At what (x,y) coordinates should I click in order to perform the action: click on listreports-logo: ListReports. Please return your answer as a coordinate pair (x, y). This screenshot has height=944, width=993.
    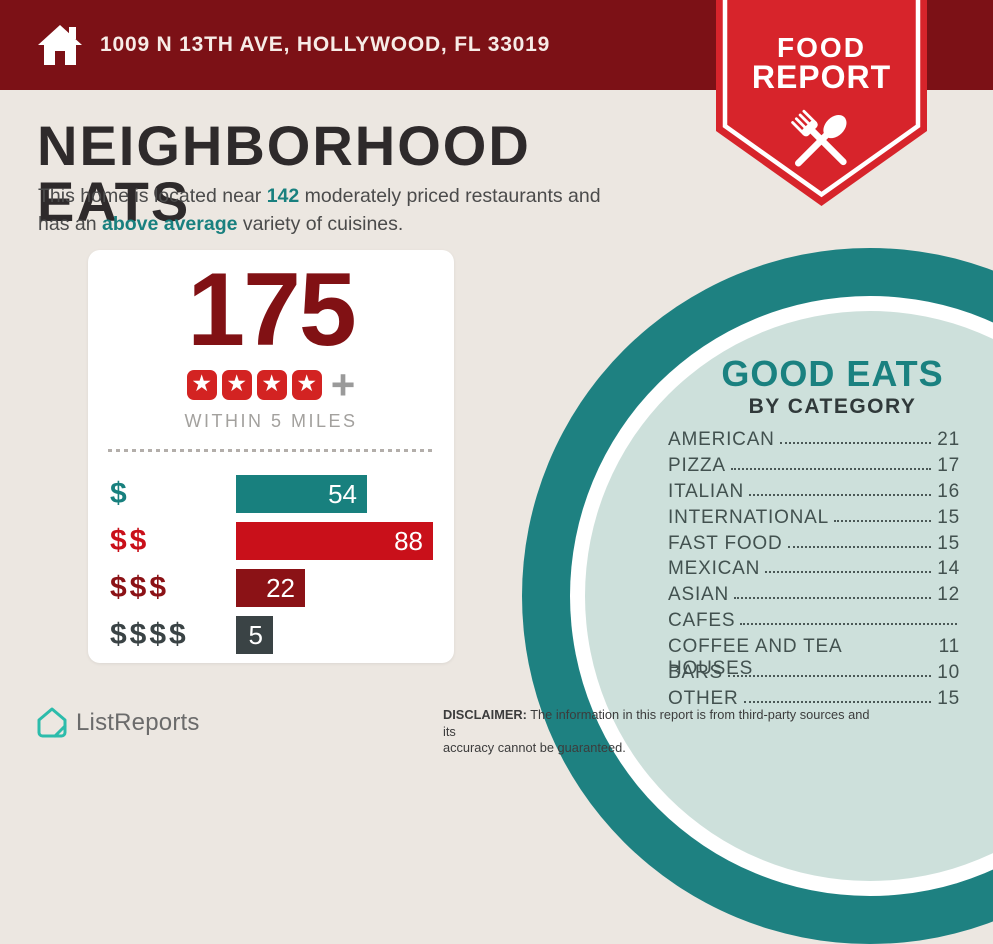
    Looking at the image, I should click on (118, 723).